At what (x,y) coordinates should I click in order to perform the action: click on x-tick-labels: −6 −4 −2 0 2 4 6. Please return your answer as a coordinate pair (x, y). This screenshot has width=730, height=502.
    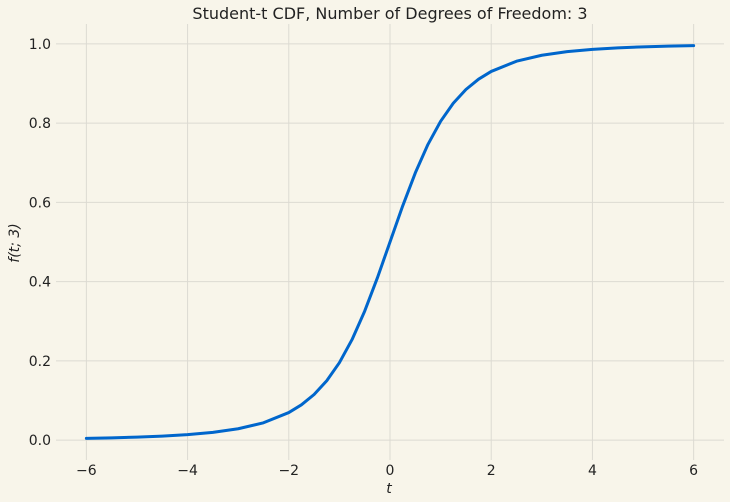
    Looking at the image, I should click on (387, 471).